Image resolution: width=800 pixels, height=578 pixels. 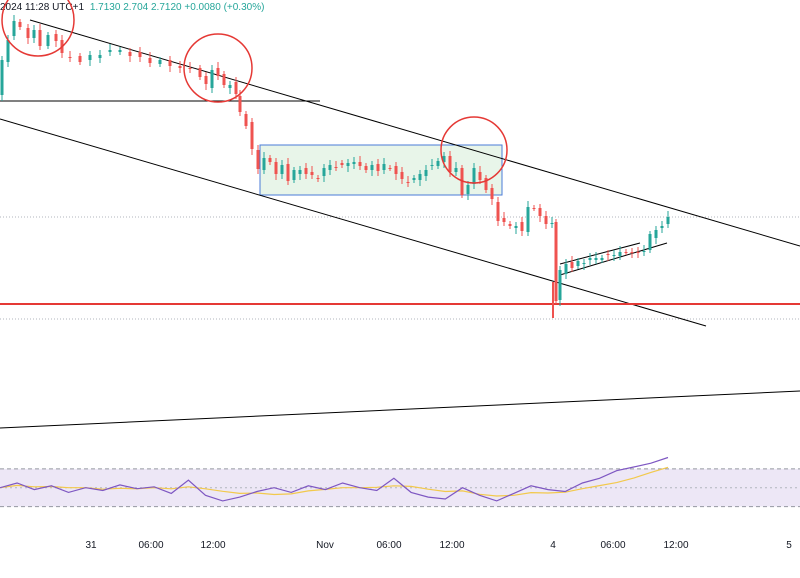 I want to click on header-datetime: 2024 11:28 UTC+1, so click(x=42, y=7).